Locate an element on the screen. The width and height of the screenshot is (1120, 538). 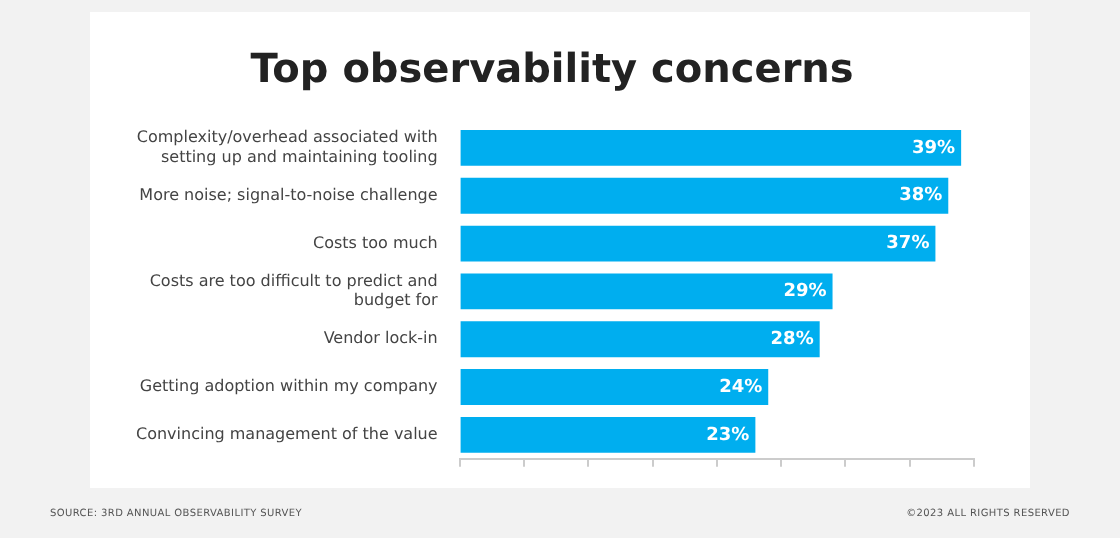
data-label: 38% is located at coordinates (921, 196).